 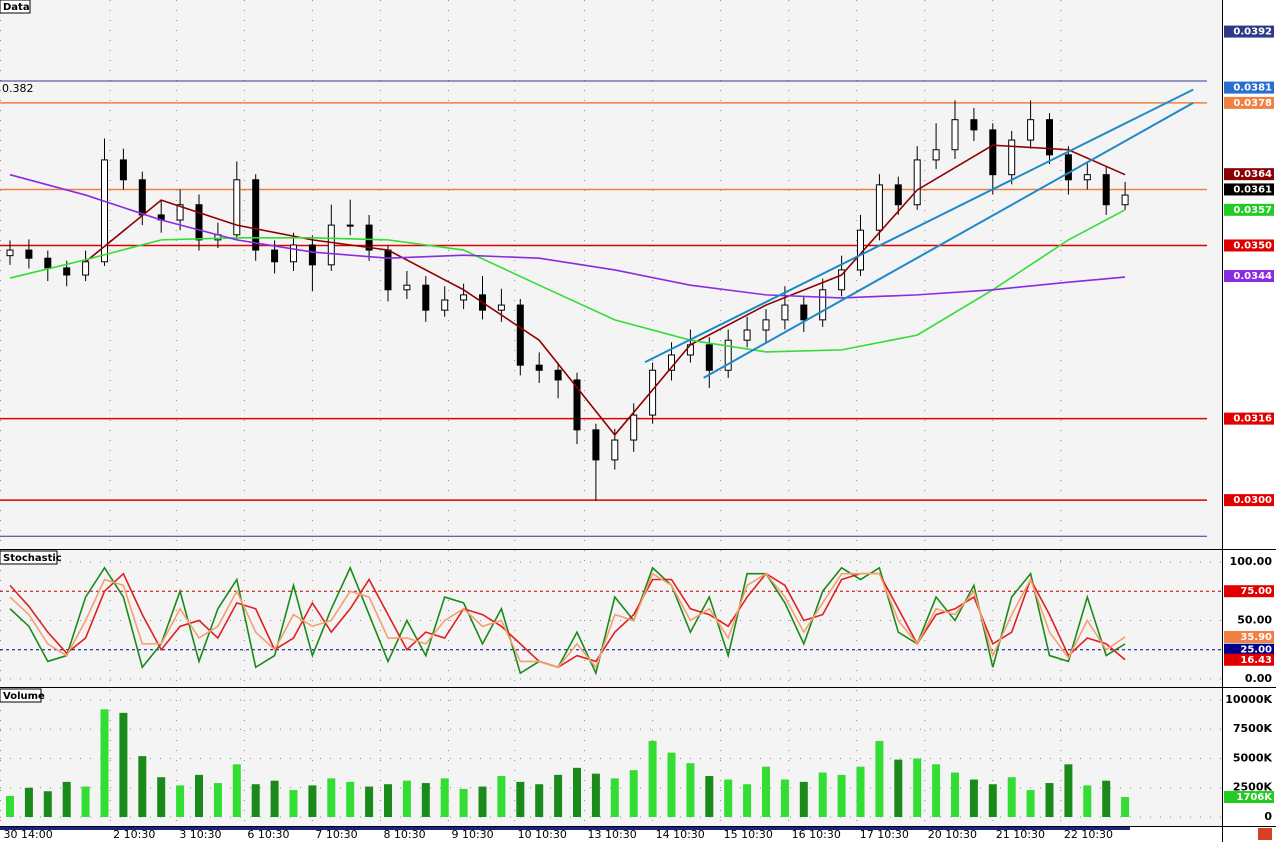 I want to click on x-tick-label: 21 10:30, so click(x=1020, y=834).